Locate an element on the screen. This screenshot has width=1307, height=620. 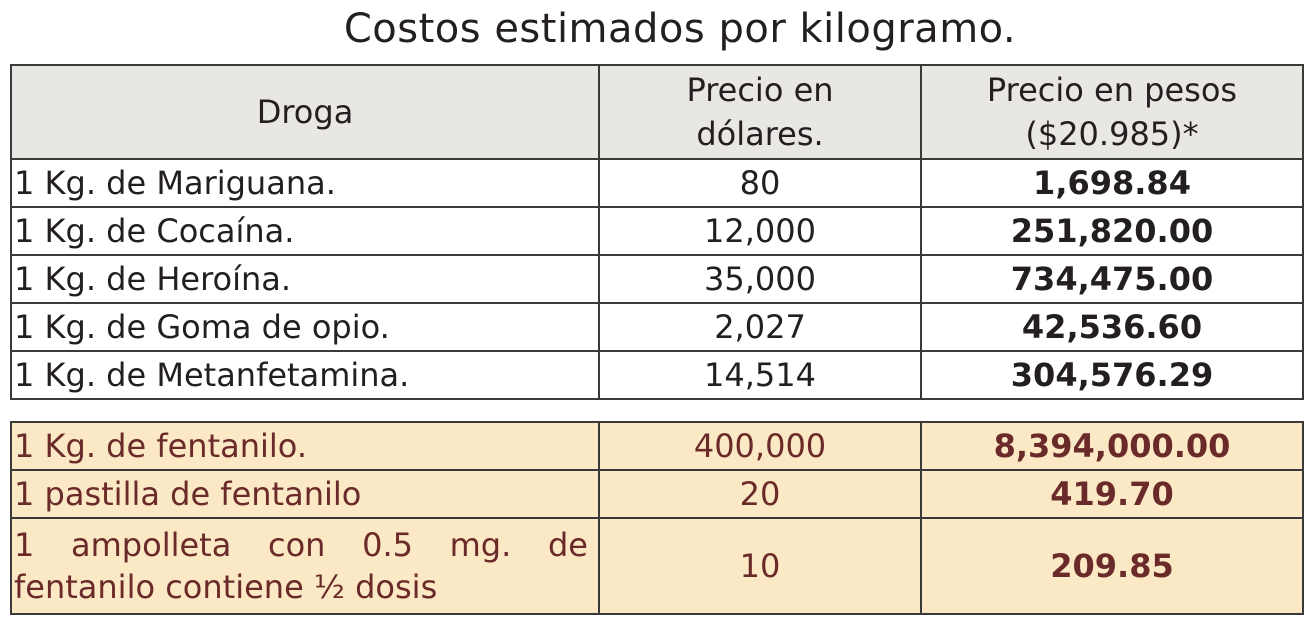
usd-price-cell: 35,000 is located at coordinates (760, 279).